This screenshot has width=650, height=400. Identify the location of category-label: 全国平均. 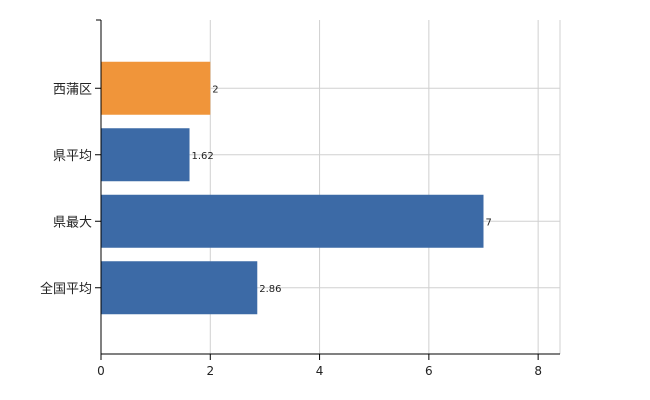
(66, 289).